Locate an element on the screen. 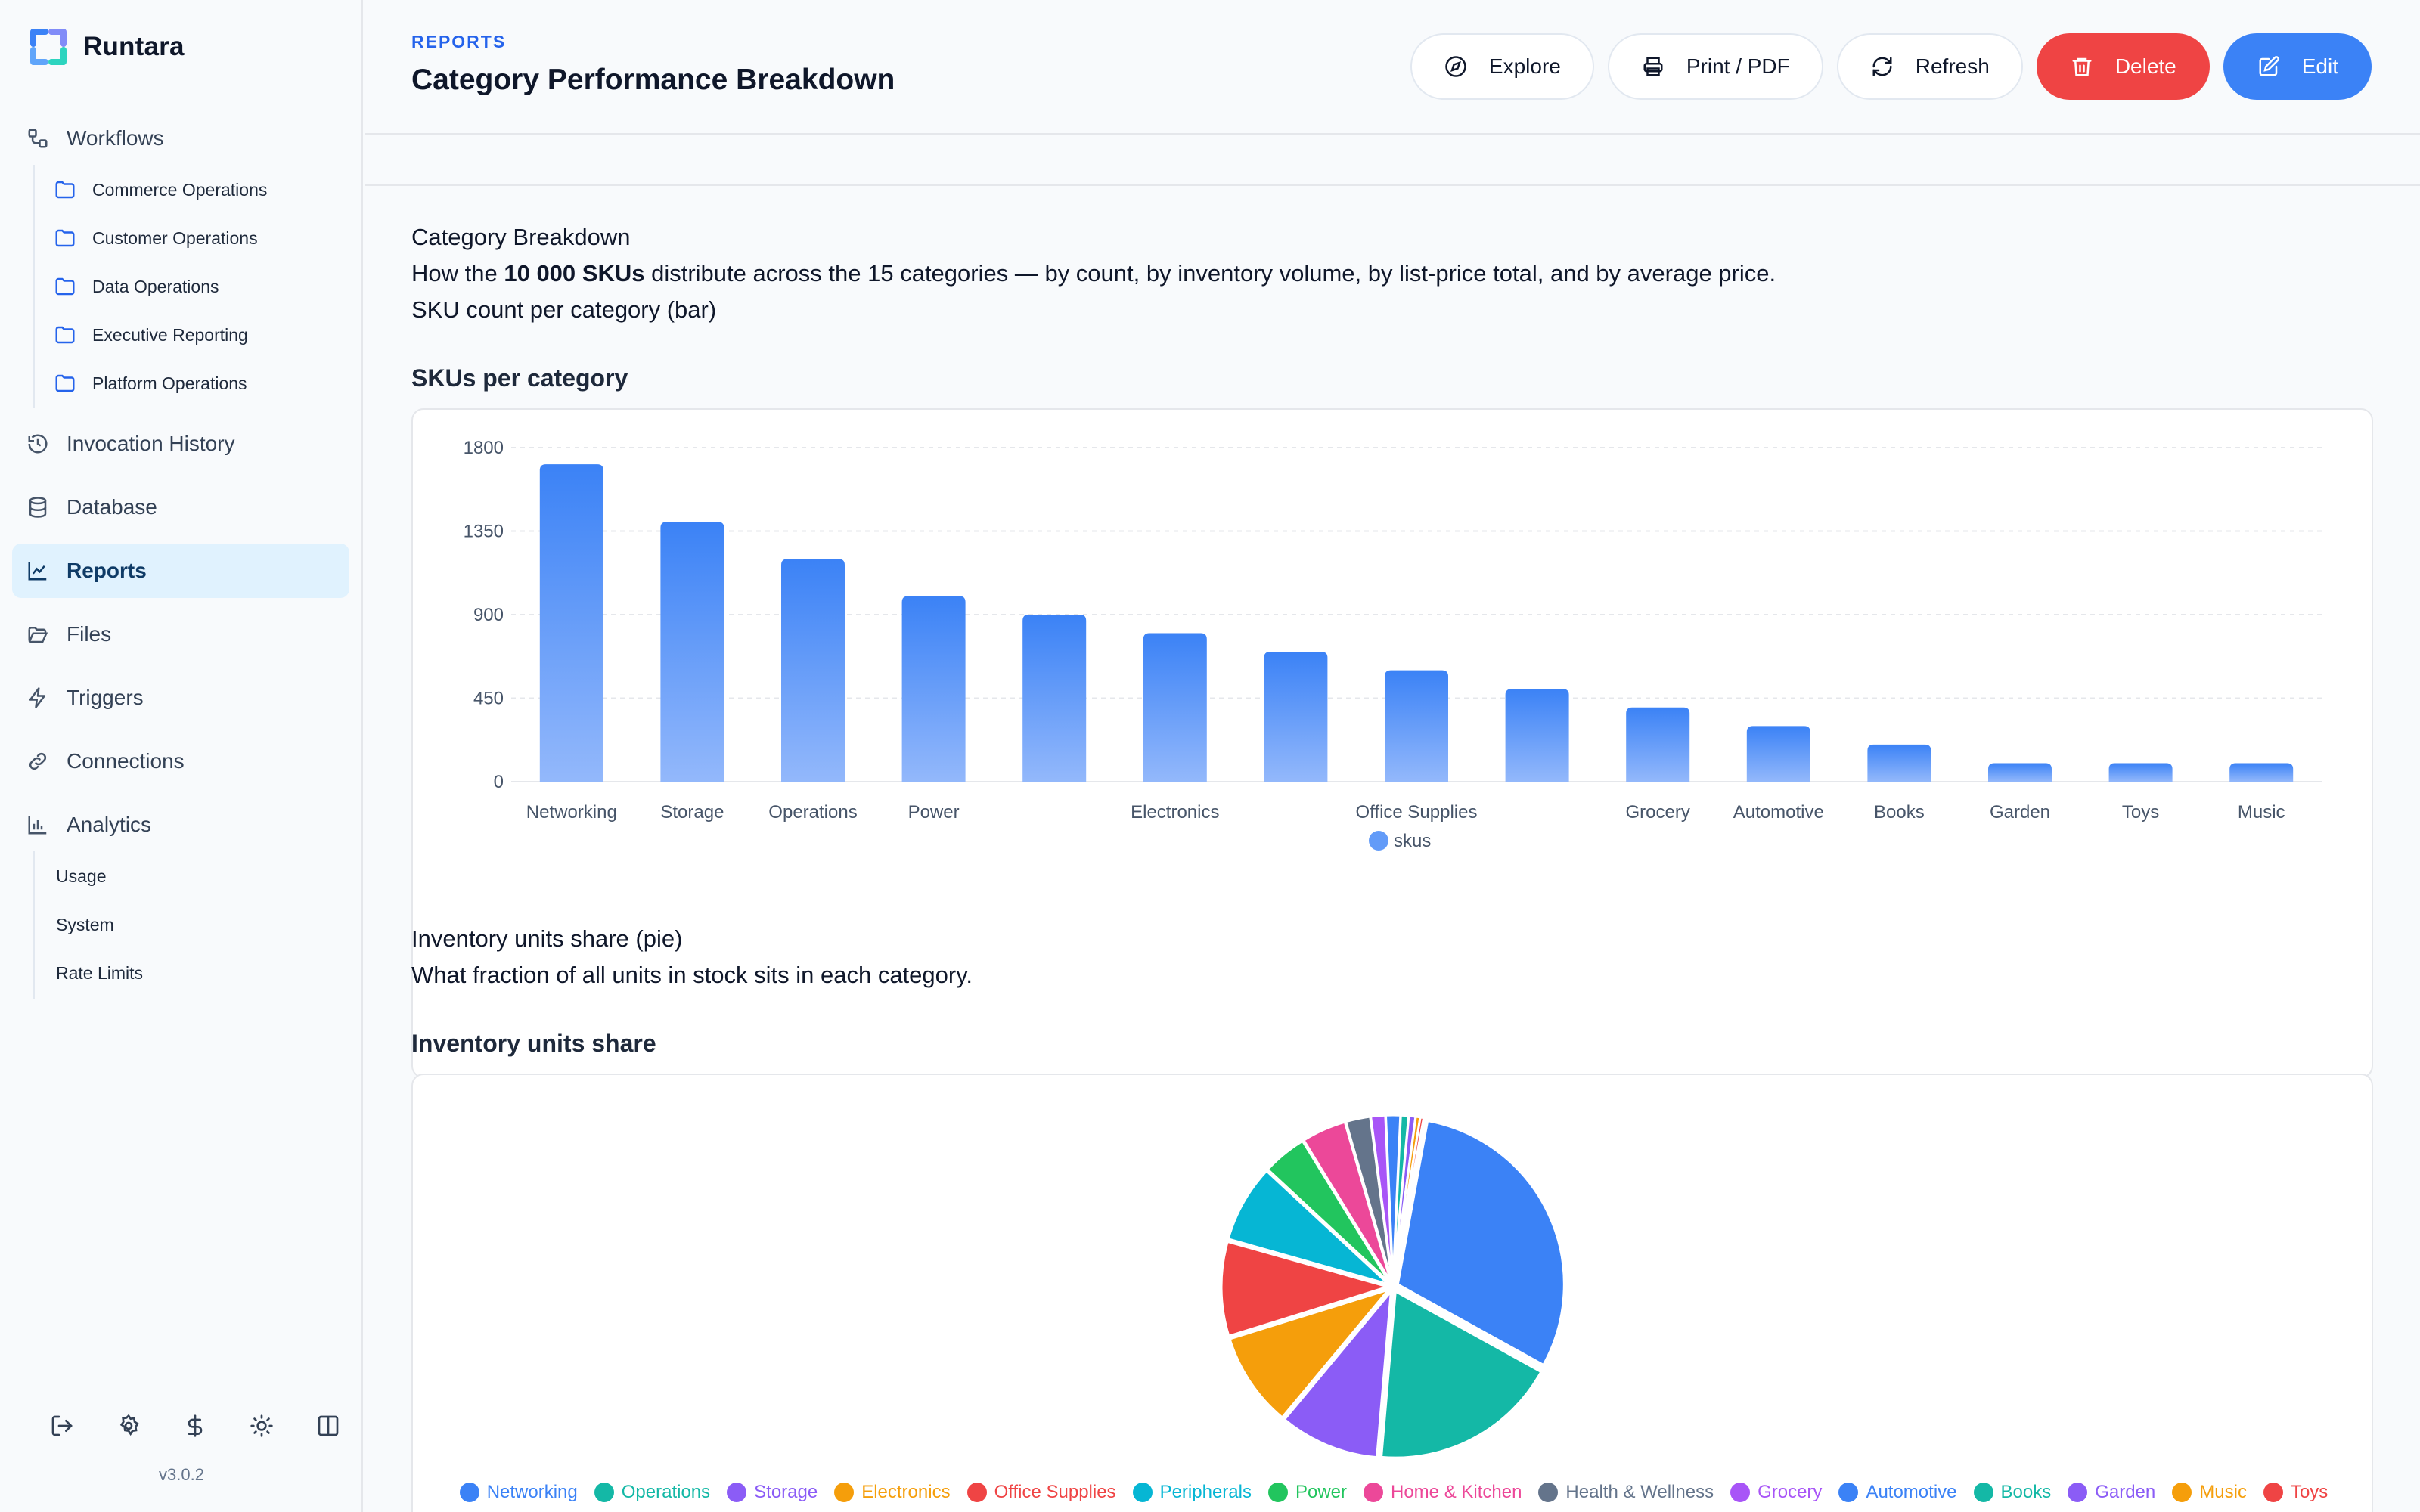  legend-item: Health & Wellness is located at coordinates (1626, 1492).